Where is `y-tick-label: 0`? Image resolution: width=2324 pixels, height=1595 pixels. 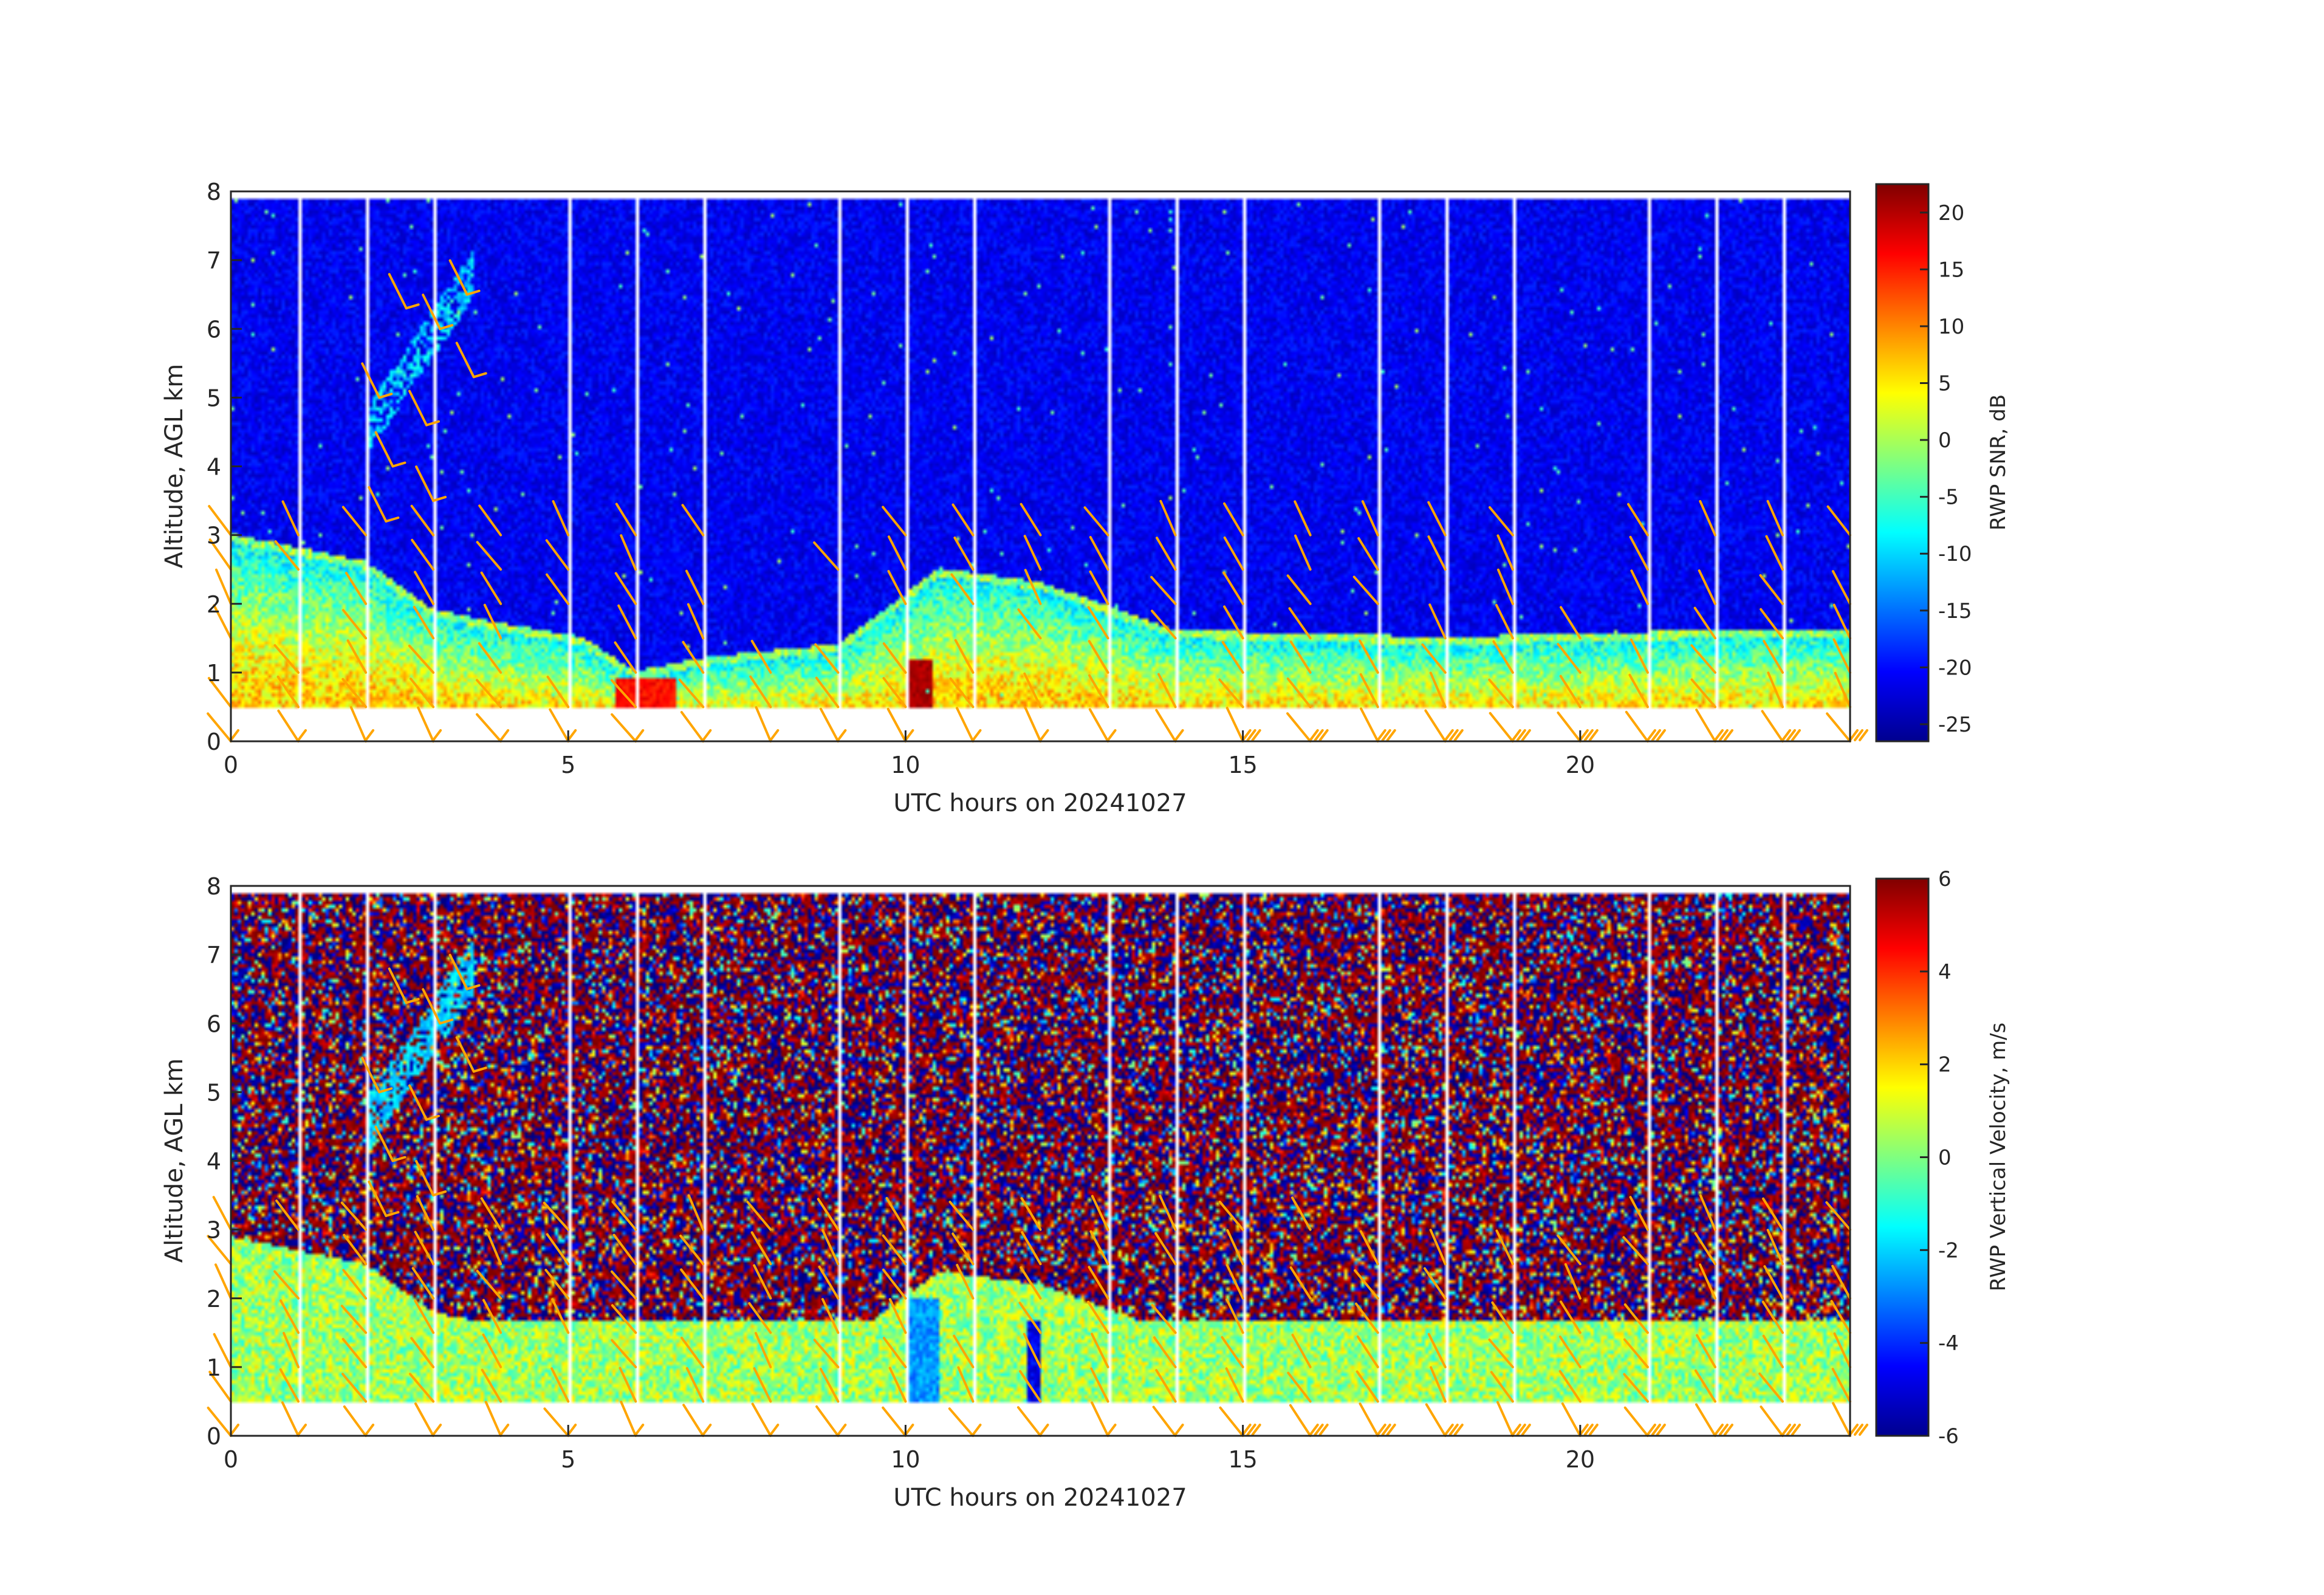
y-tick-label: 0 is located at coordinates (214, 742).